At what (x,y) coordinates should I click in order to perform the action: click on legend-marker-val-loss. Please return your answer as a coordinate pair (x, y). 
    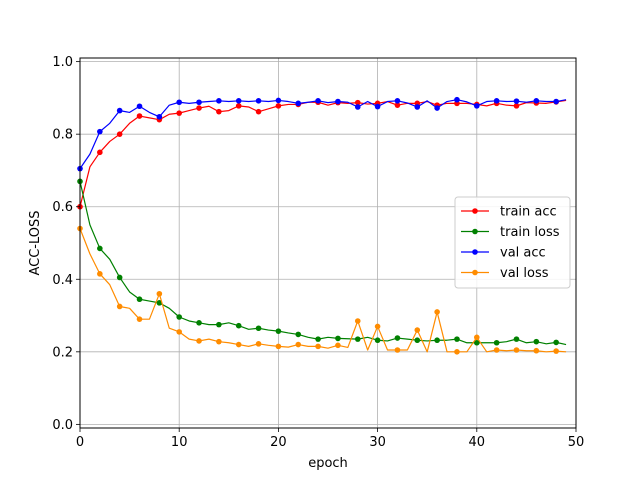
    Looking at the image, I should click on (475, 272).